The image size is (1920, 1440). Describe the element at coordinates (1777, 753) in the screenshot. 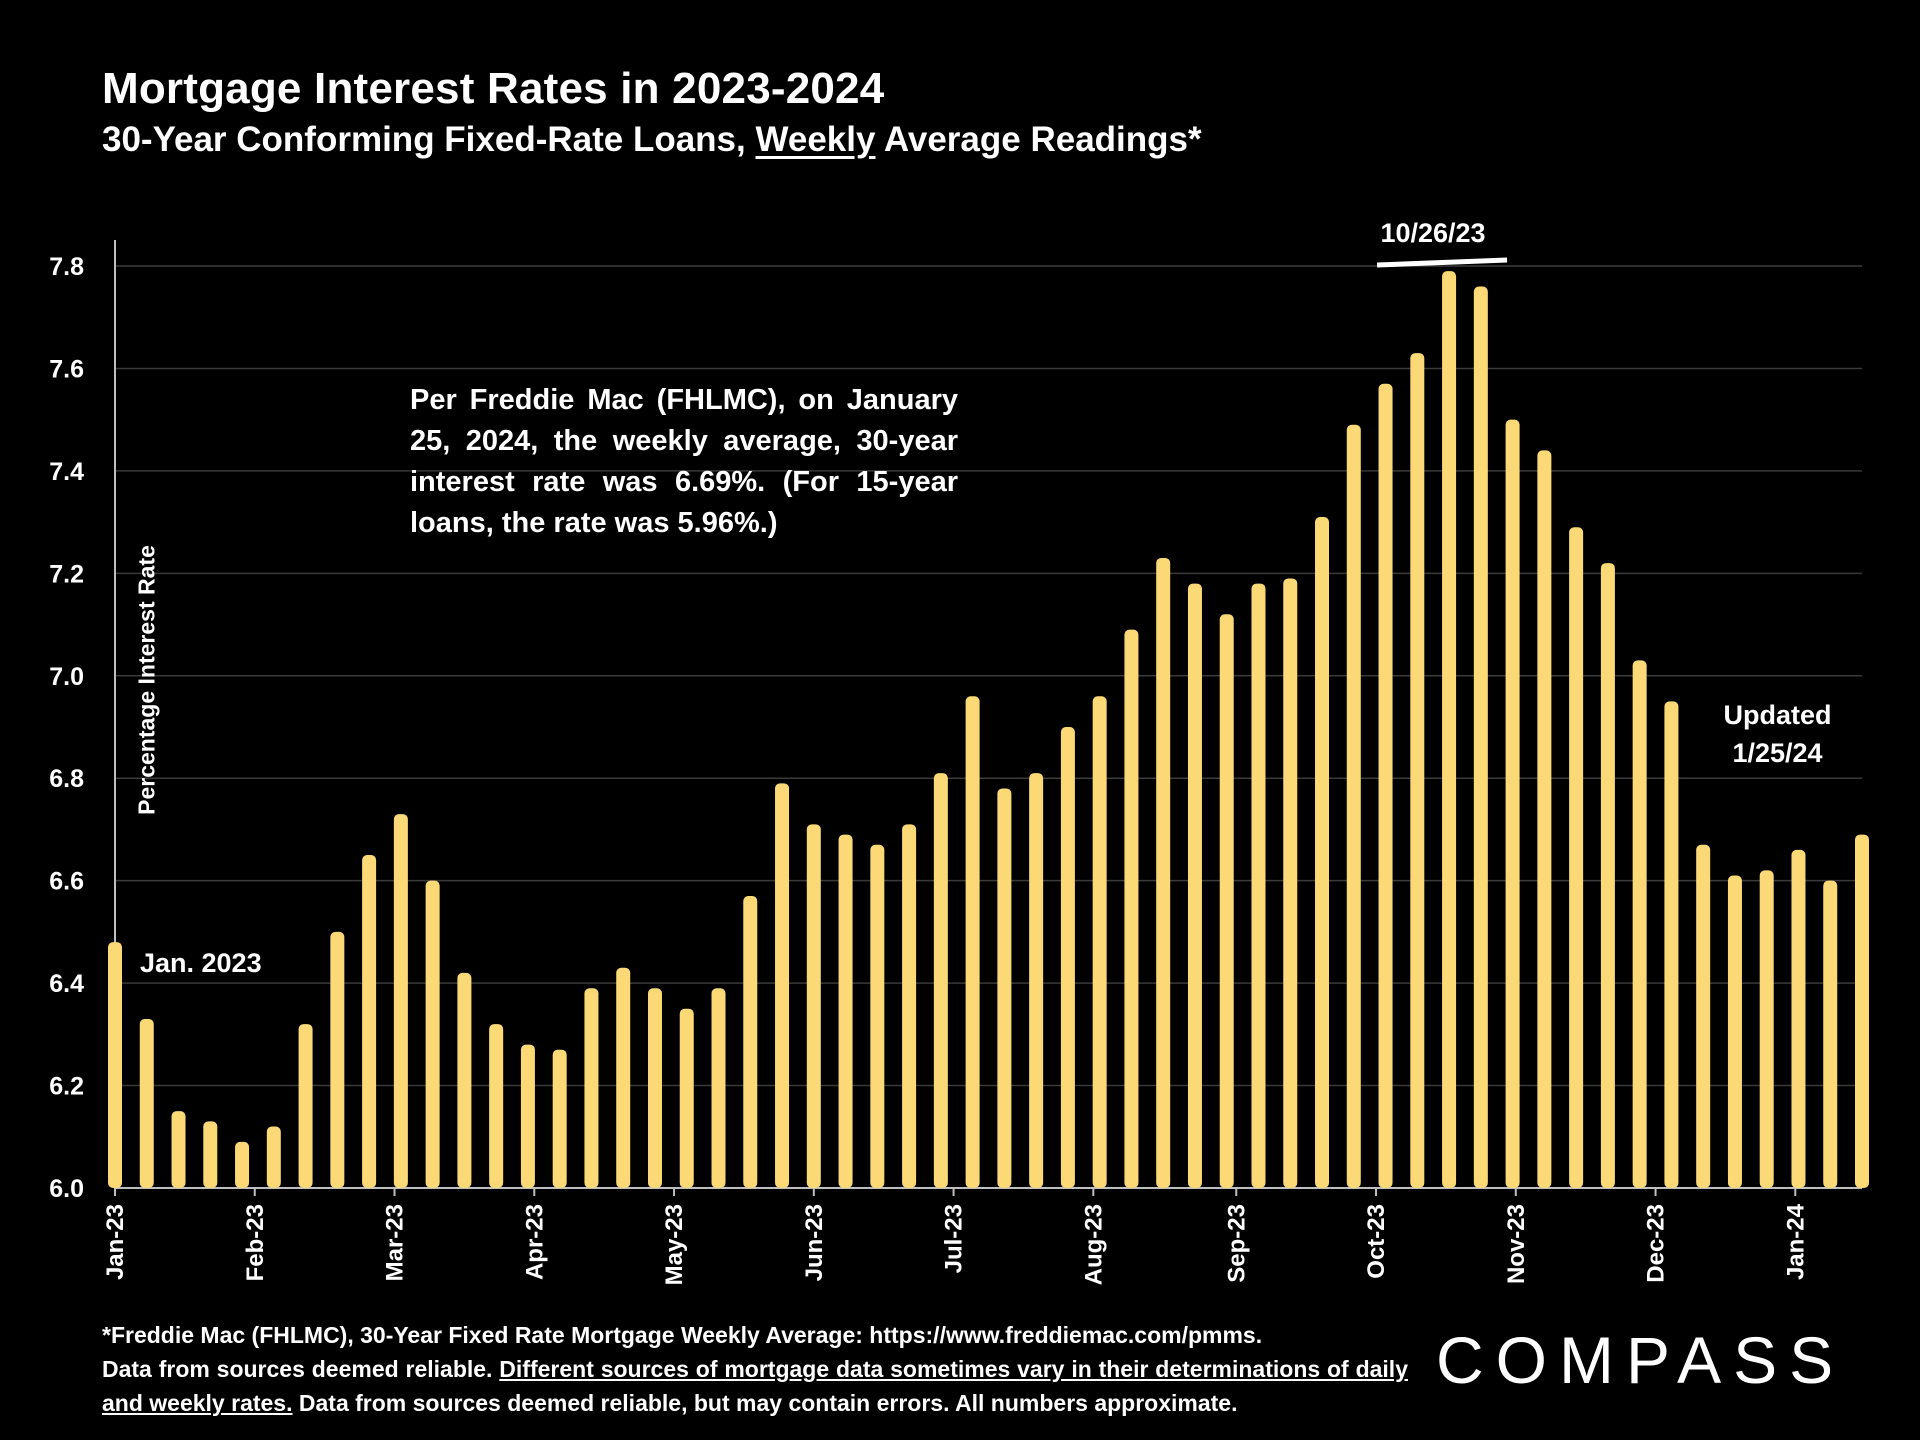

I see `updated-line2: 1/25/24` at that location.